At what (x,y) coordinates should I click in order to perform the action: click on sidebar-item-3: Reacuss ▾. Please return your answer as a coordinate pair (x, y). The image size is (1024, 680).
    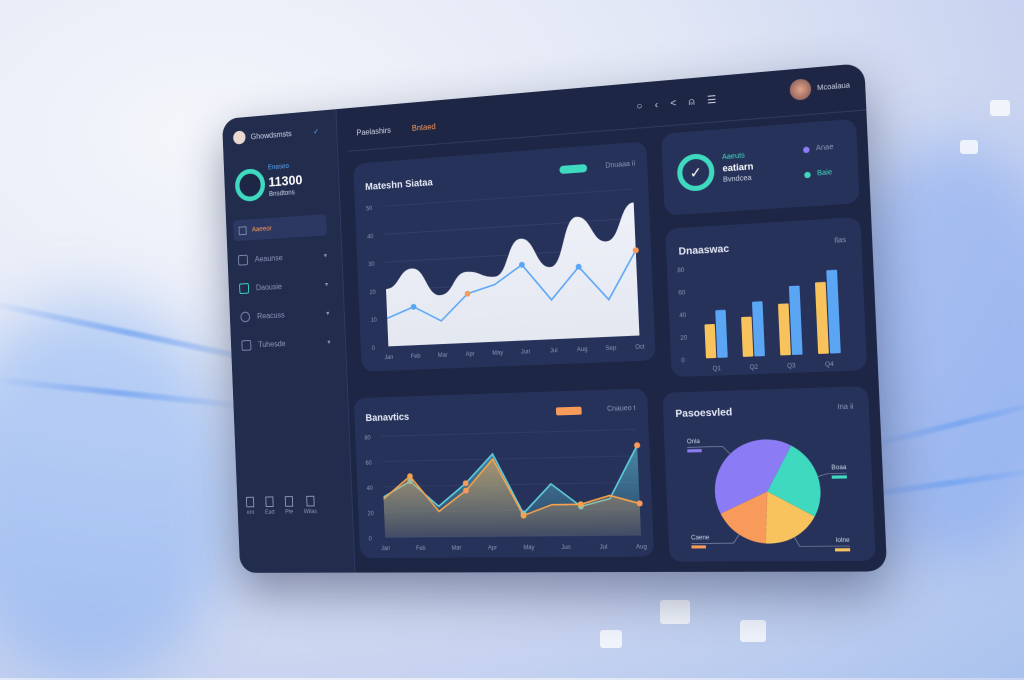
    Looking at the image, I should click on (285, 315).